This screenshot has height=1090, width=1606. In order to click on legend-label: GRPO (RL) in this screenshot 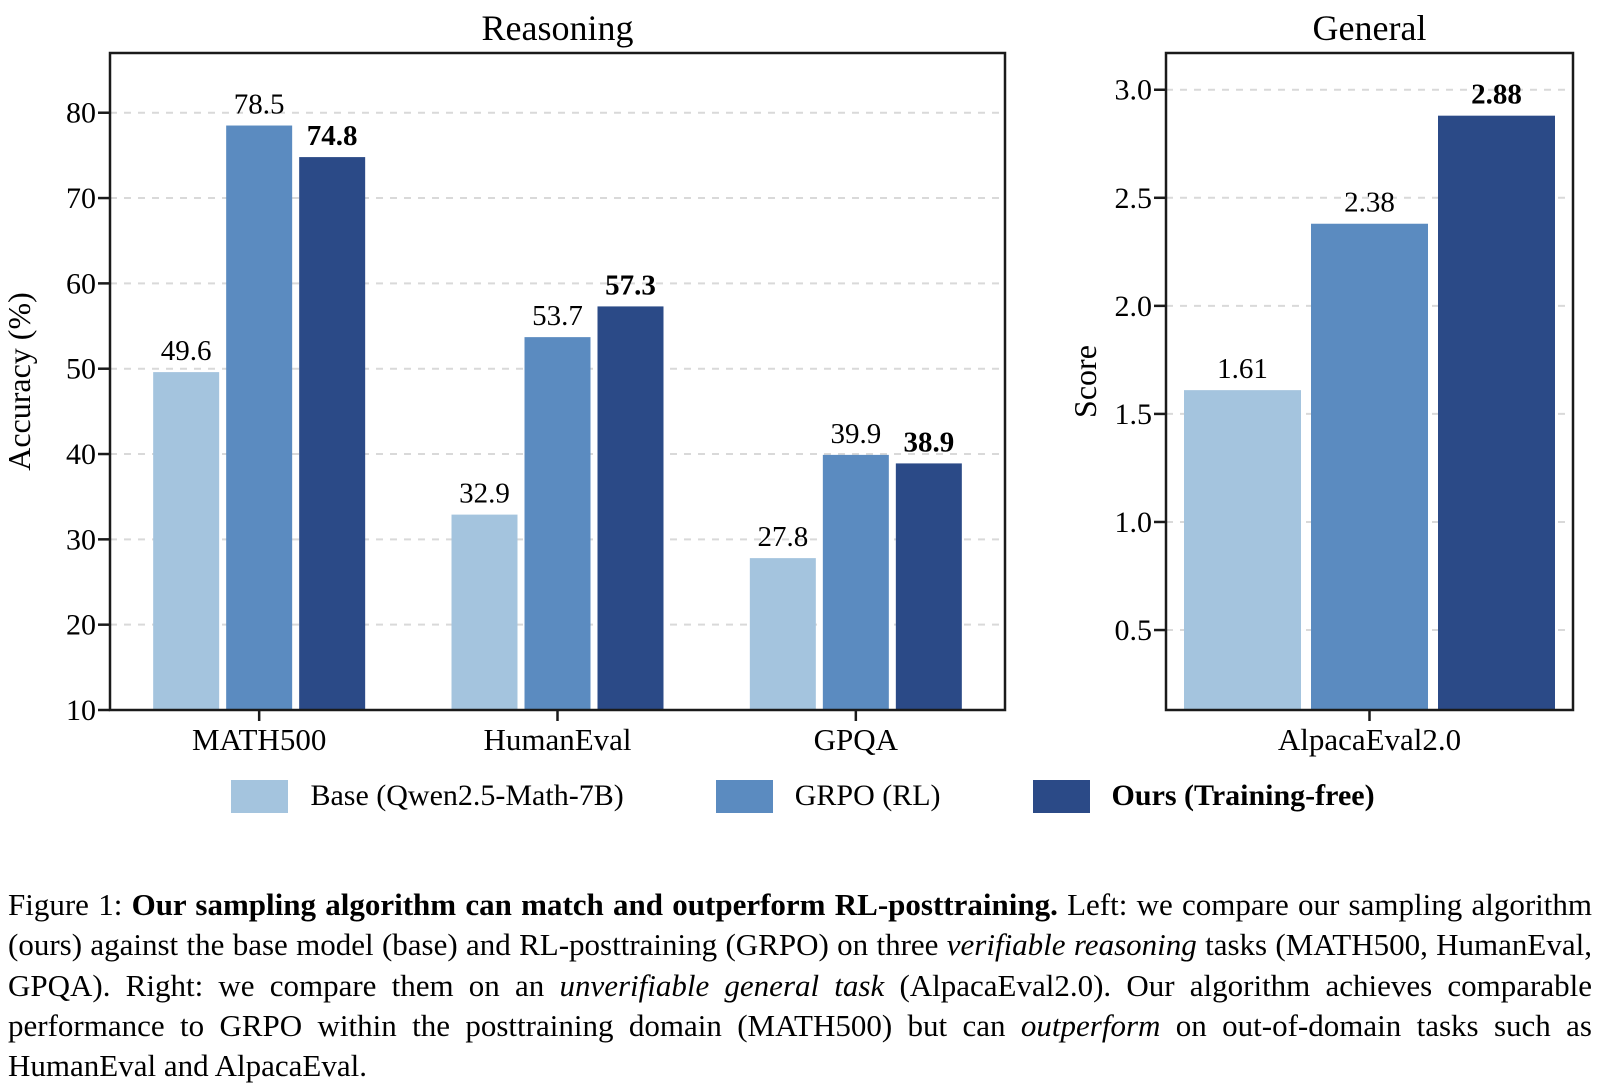, I will do `click(867, 795)`.